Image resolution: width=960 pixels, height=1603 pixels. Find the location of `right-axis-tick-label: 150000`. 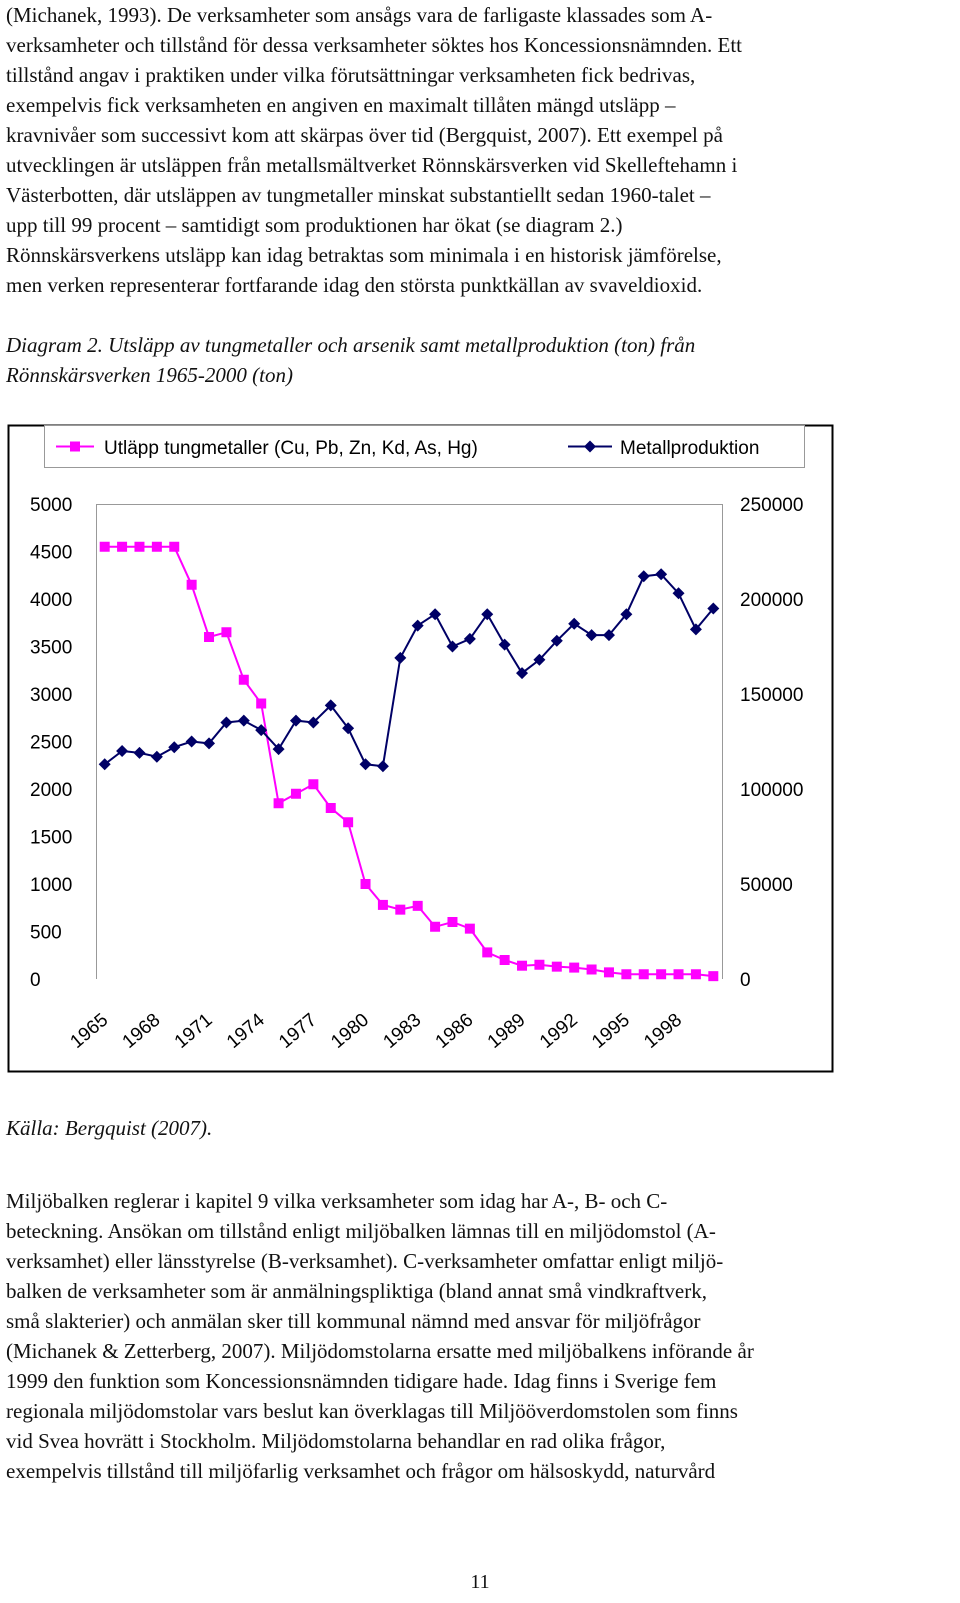

right-axis-tick-label: 150000 is located at coordinates (771, 695).